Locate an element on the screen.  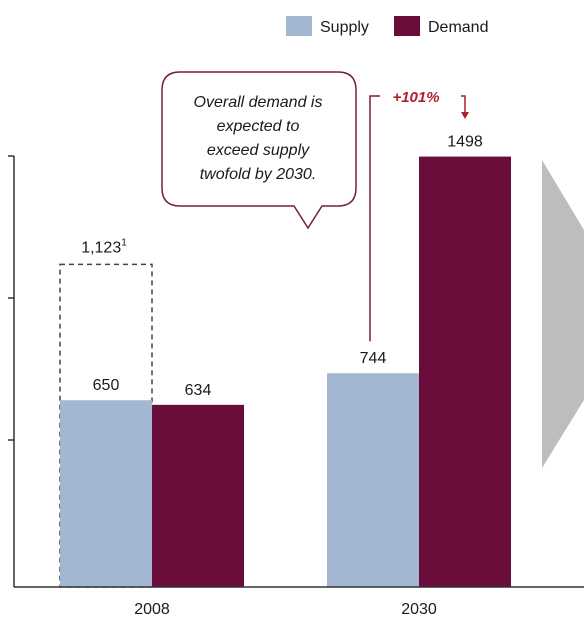
callout-line-3: exceed supply is located at coordinates (258, 150).